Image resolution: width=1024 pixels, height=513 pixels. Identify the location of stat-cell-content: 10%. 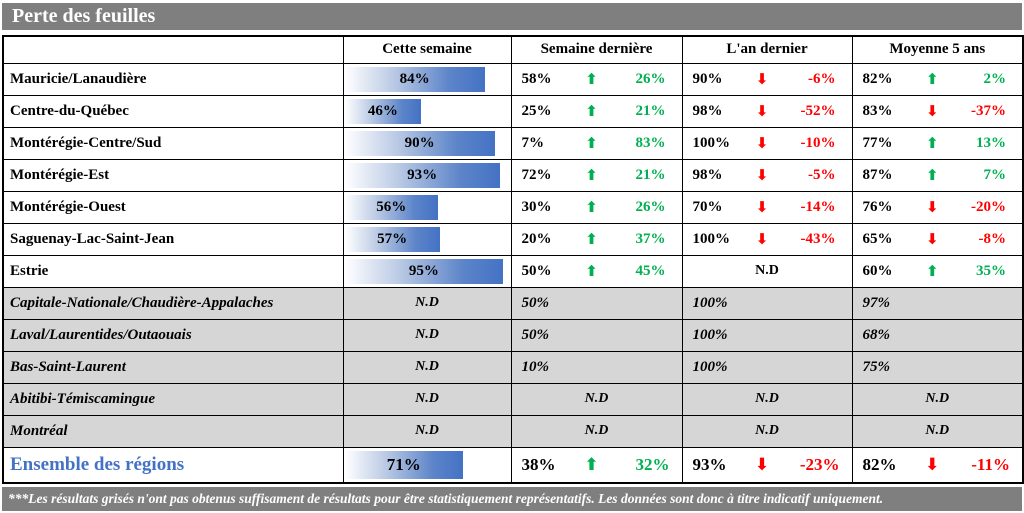
(597, 367).